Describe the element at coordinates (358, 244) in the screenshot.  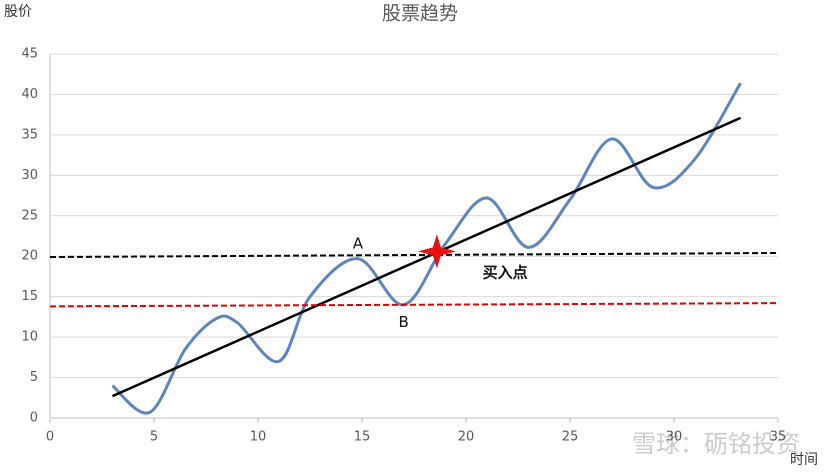
I see `annotation: A` at that location.